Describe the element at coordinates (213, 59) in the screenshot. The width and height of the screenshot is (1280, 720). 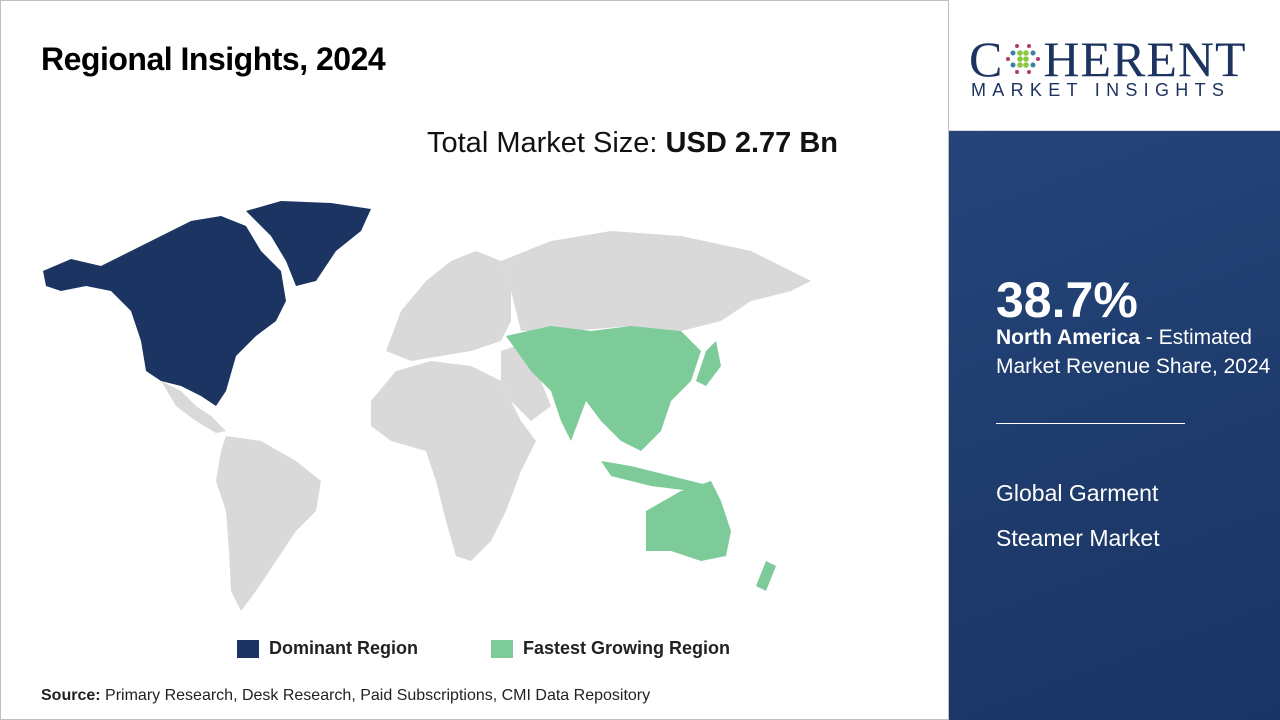
I see `page-title: Regional Insights, 2024` at that location.